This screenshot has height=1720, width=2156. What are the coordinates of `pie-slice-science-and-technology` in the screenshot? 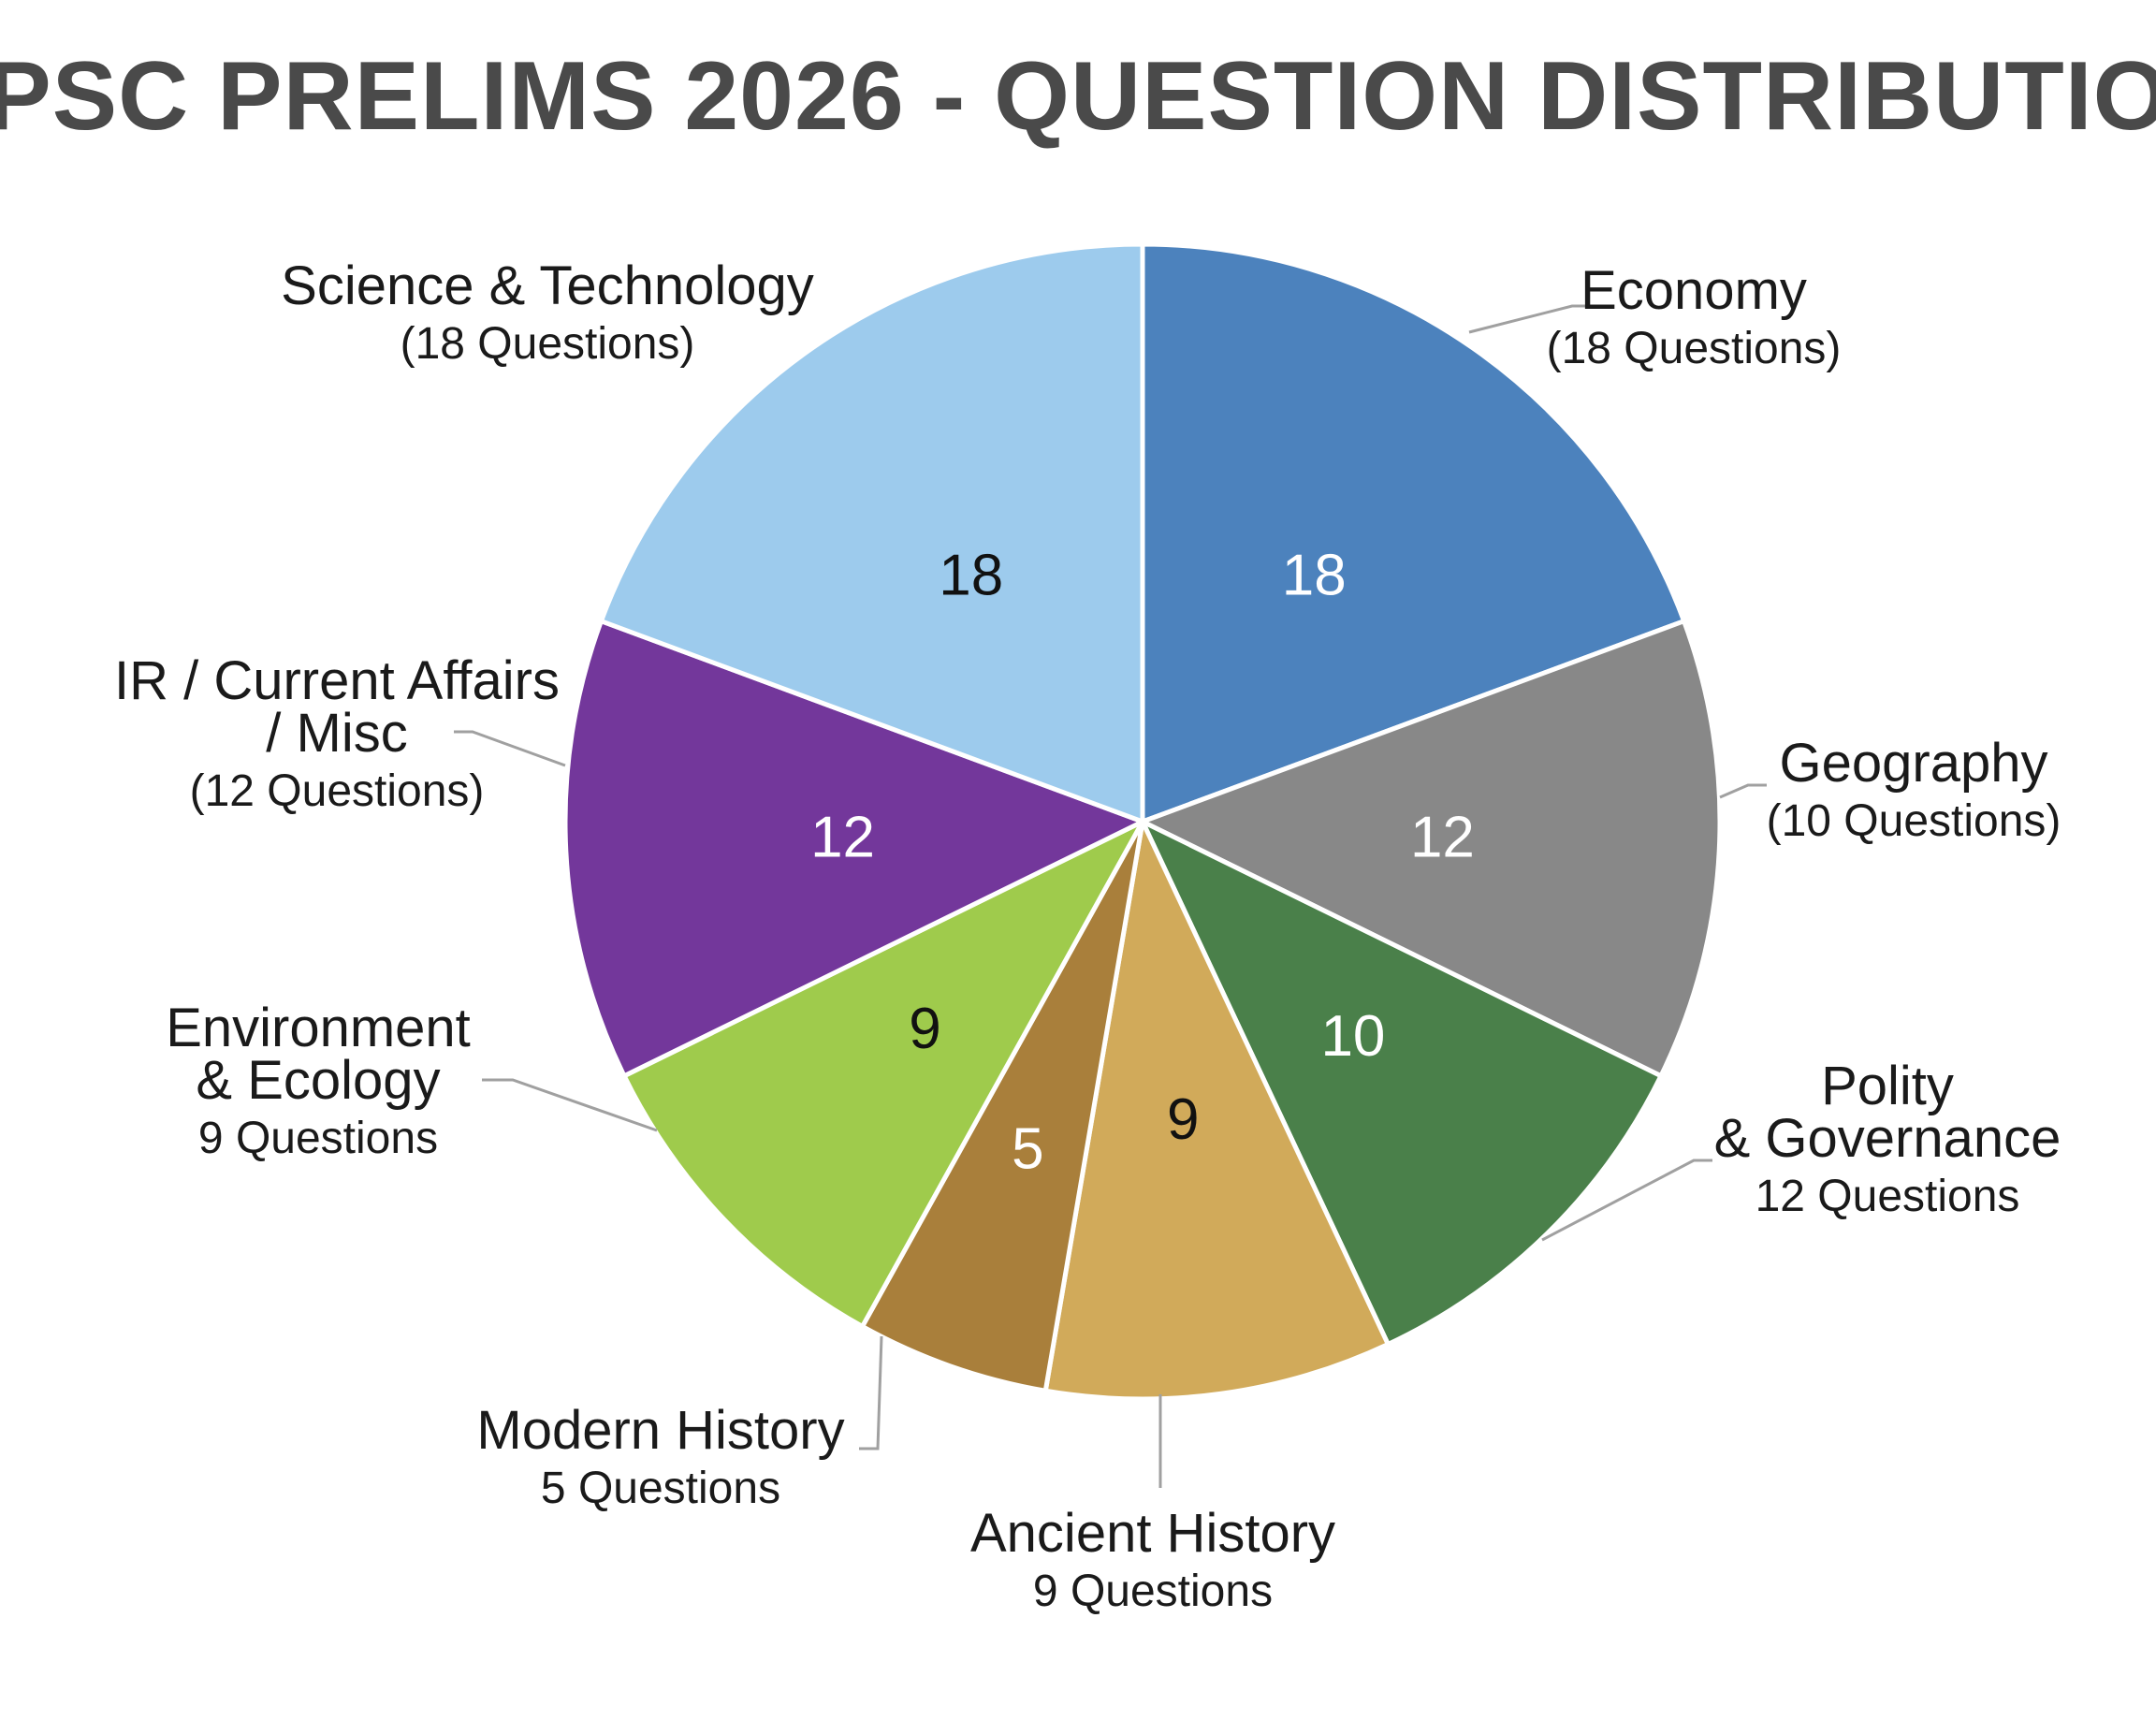 It's located at (871, 532).